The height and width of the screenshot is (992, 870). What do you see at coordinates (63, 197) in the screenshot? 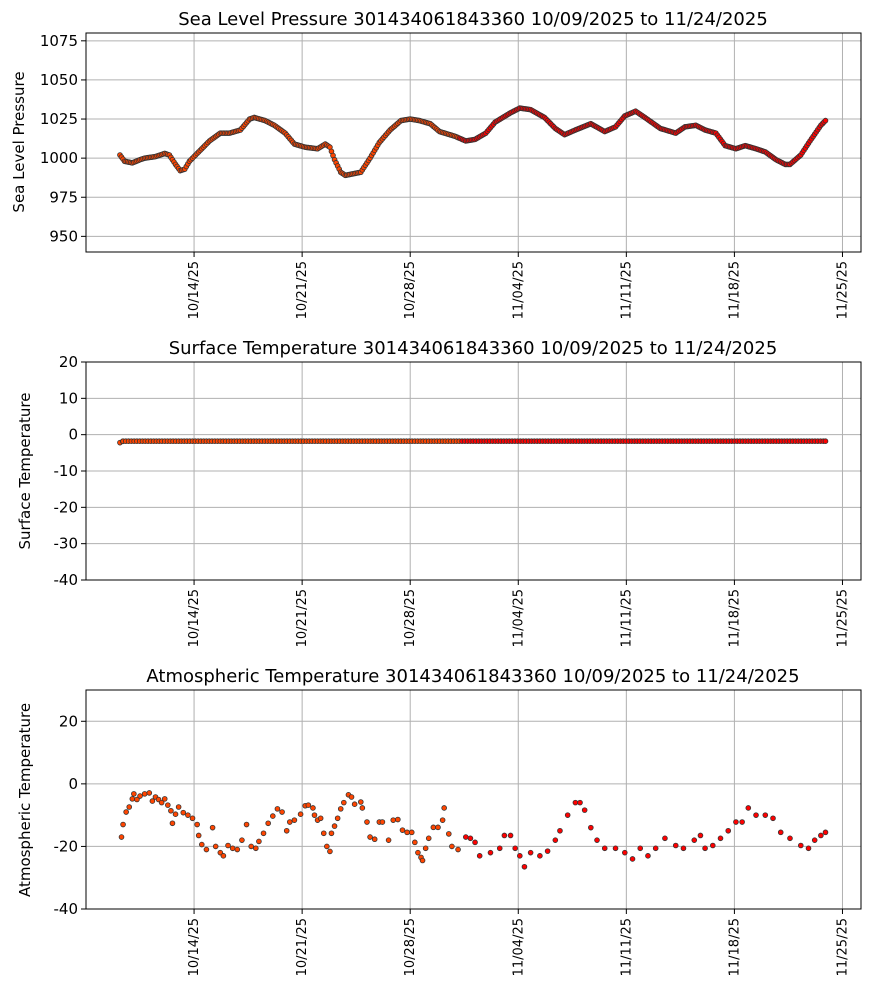
I see `y-tick-label: 975` at bounding box center [63, 197].